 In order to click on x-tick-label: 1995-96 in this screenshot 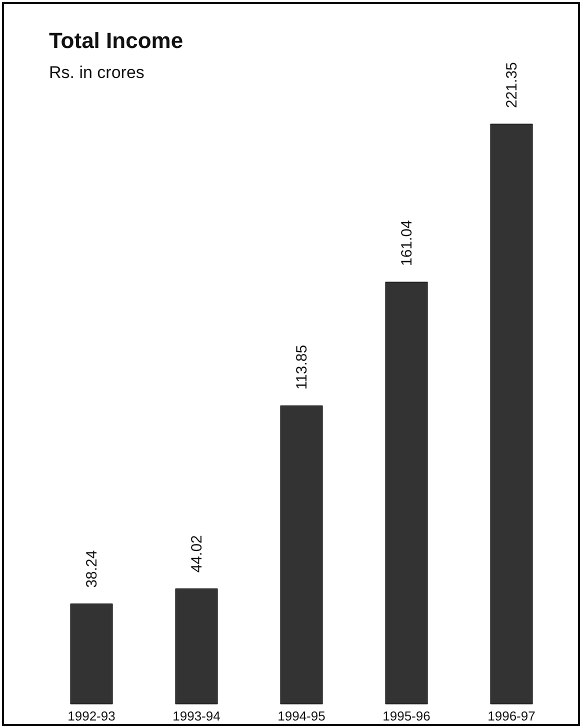, I will do `click(406, 716)`.